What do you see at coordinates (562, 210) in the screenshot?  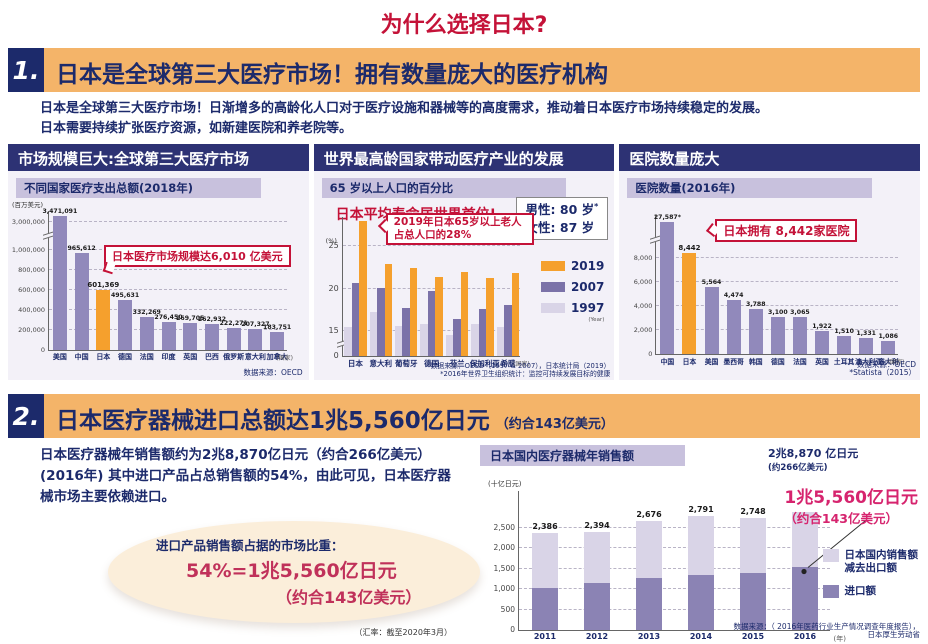 I see `lifespan-male: 男性: 80 岁*` at bounding box center [562, 210].